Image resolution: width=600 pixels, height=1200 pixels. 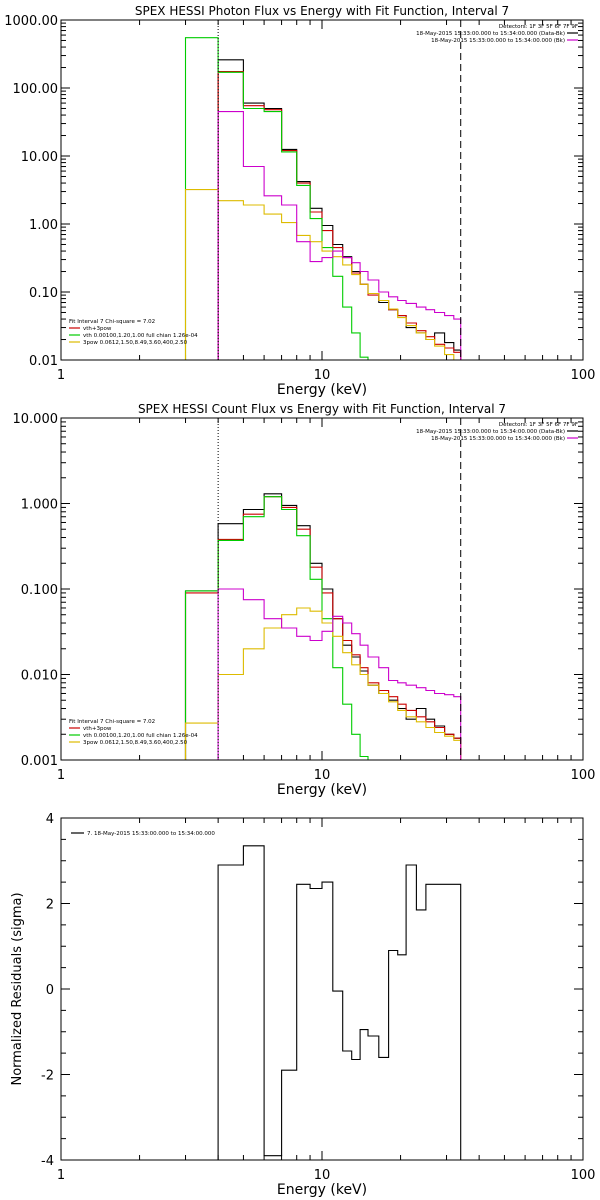 What do you see at coordinates (50, 819) in the screenshot?
I see `y-tick-label: 4` at bounding box center [50, 819].